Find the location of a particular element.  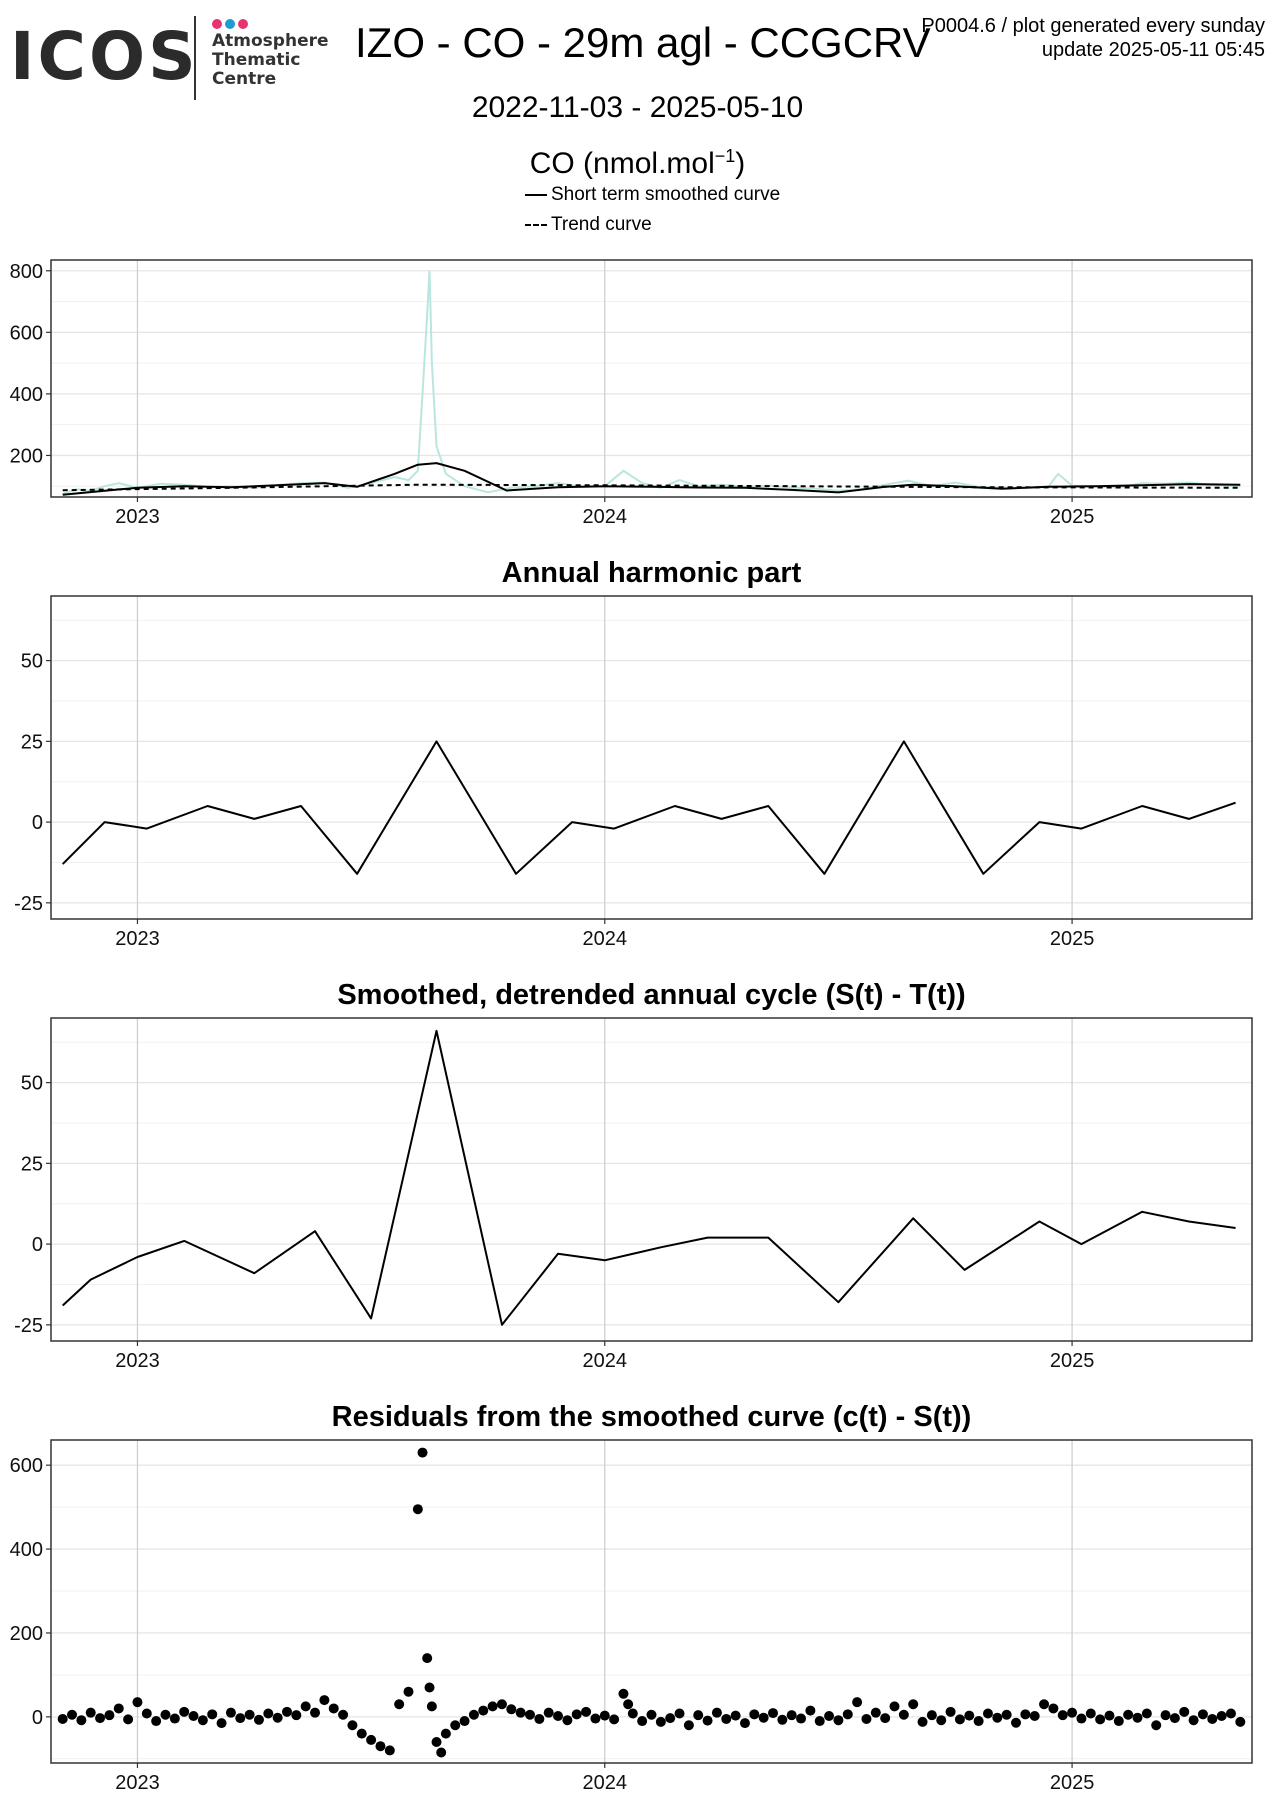

legend-label-smoothed: Short term smoothed curve is located at coordinates (666, 194).